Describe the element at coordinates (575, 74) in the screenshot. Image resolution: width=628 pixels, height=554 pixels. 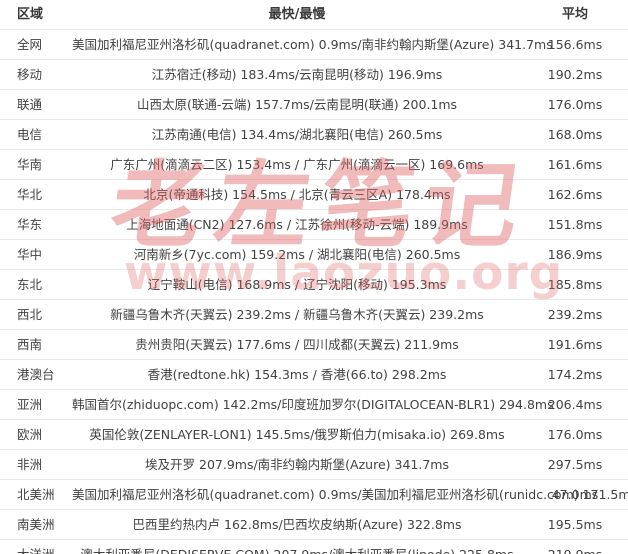
I see `average-cell: 190.2ms` at that location.